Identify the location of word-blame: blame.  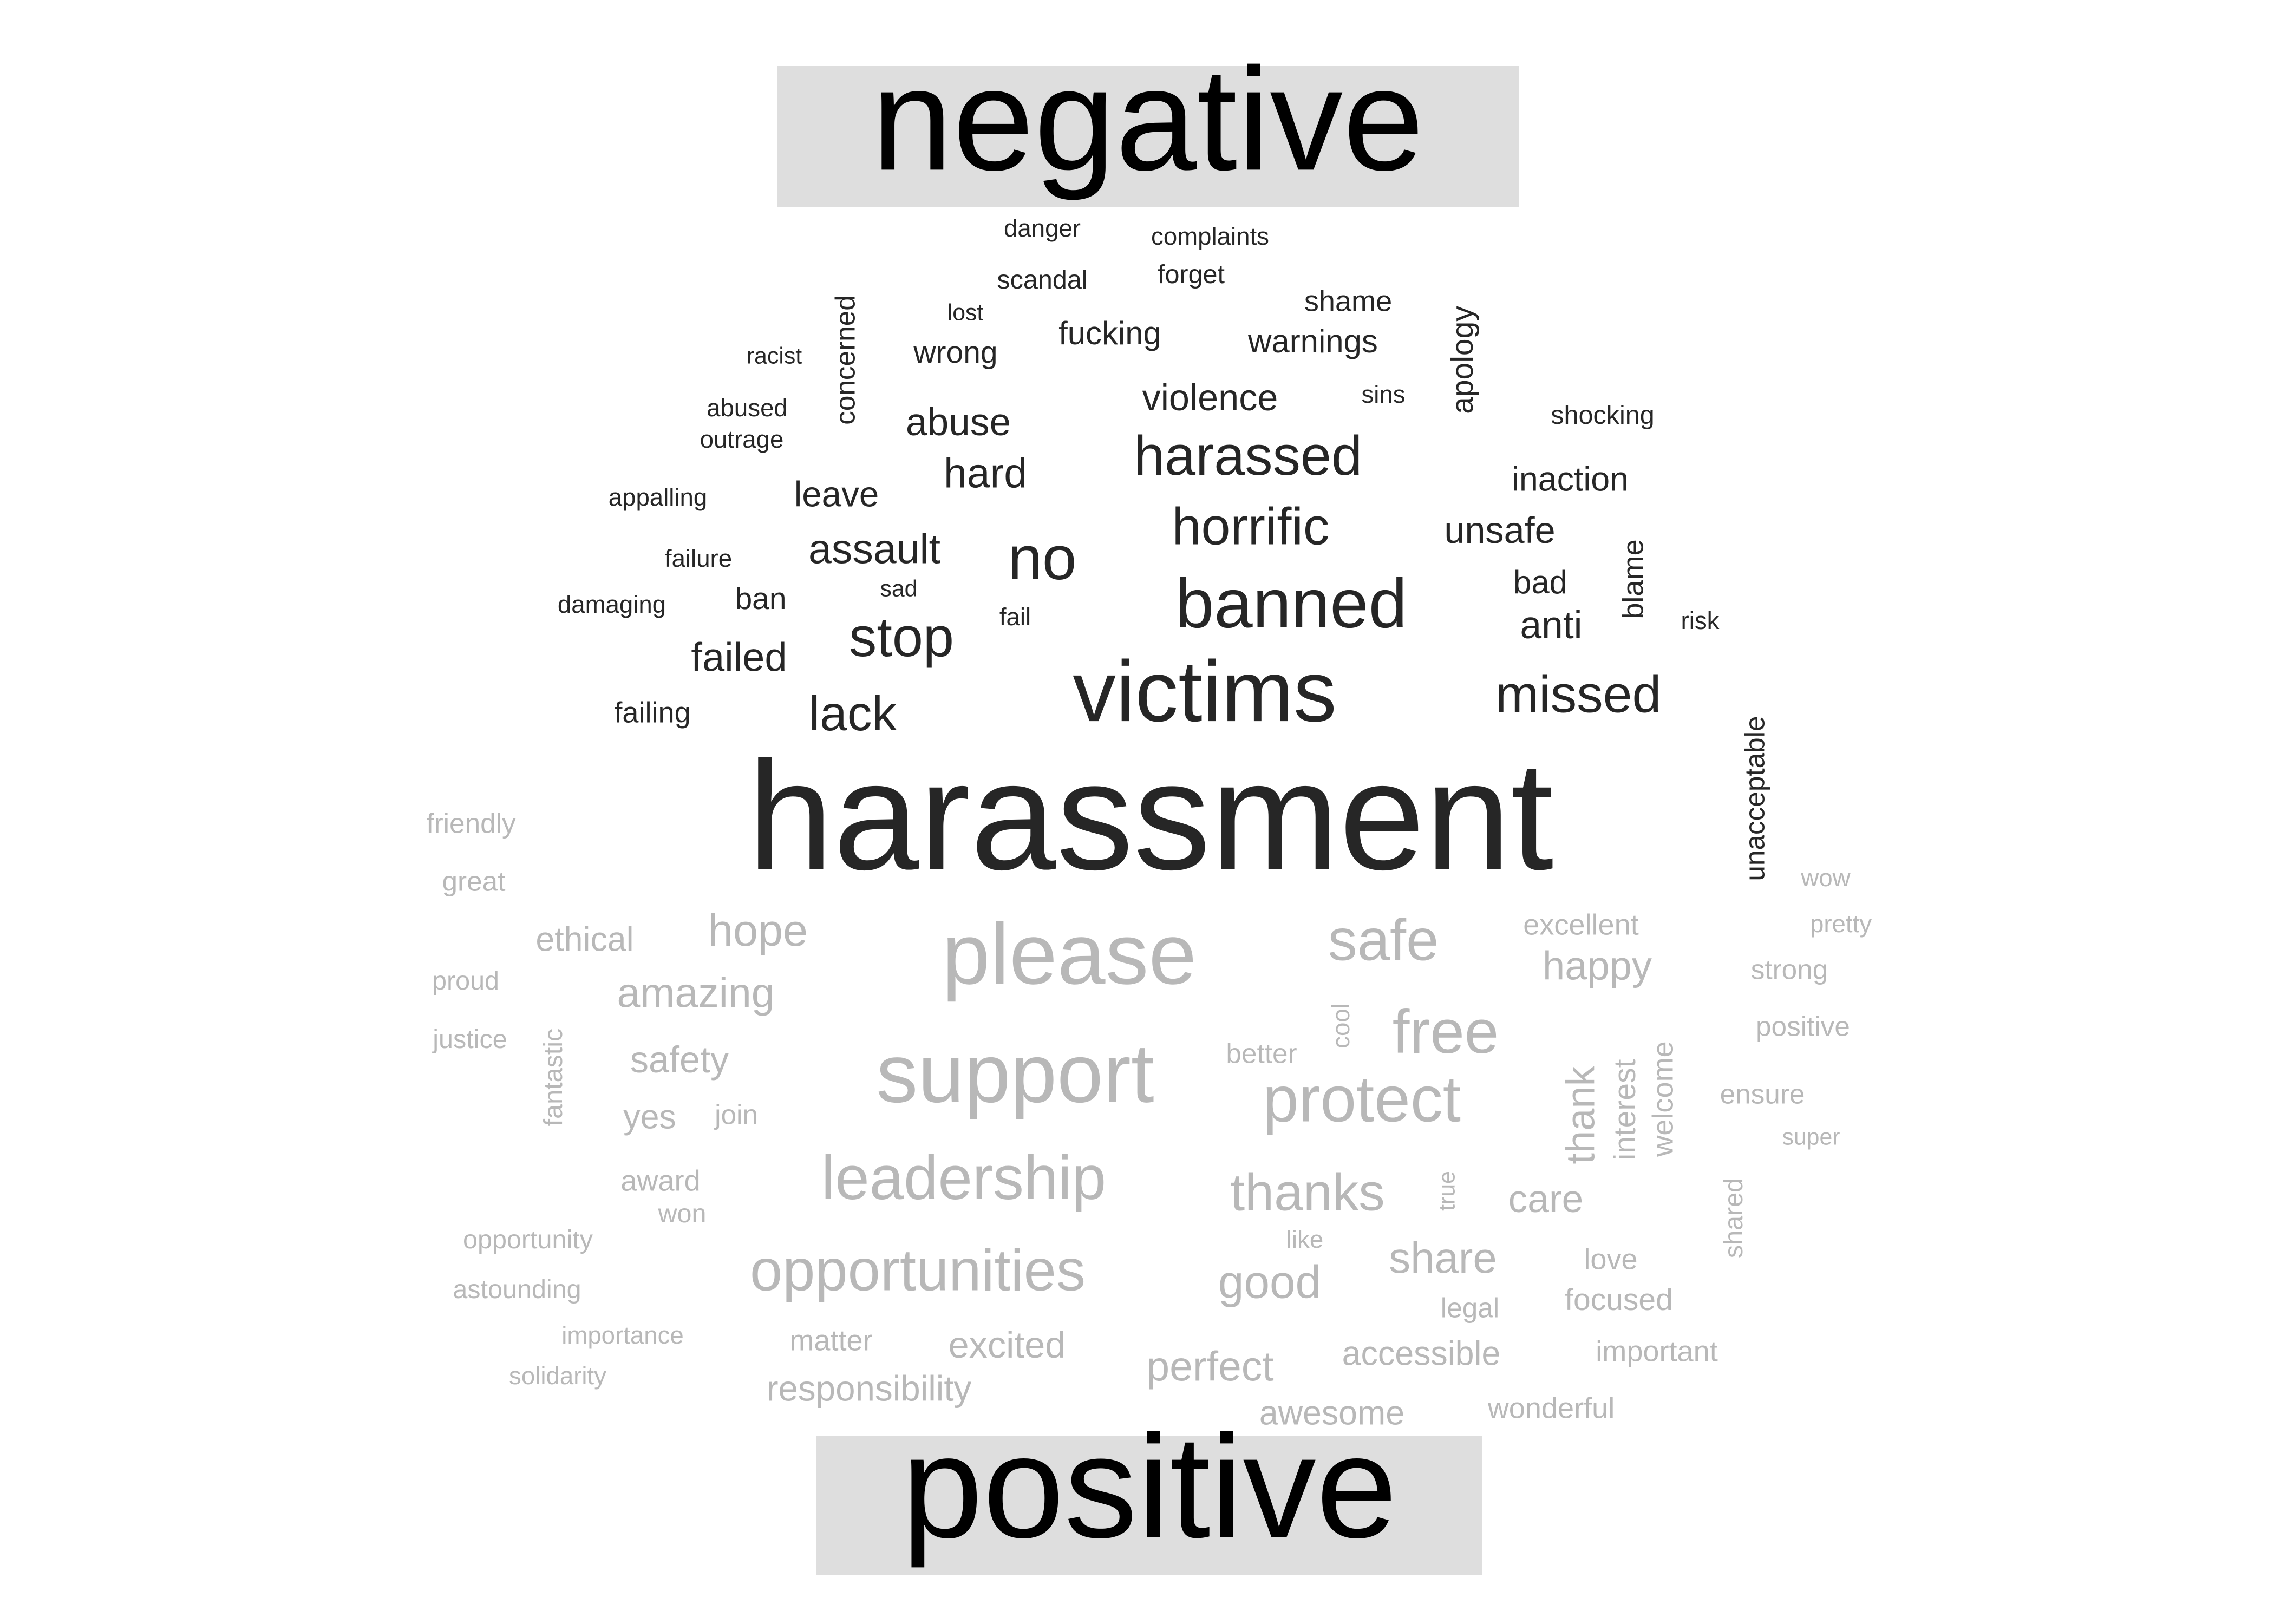
(1633, 579).